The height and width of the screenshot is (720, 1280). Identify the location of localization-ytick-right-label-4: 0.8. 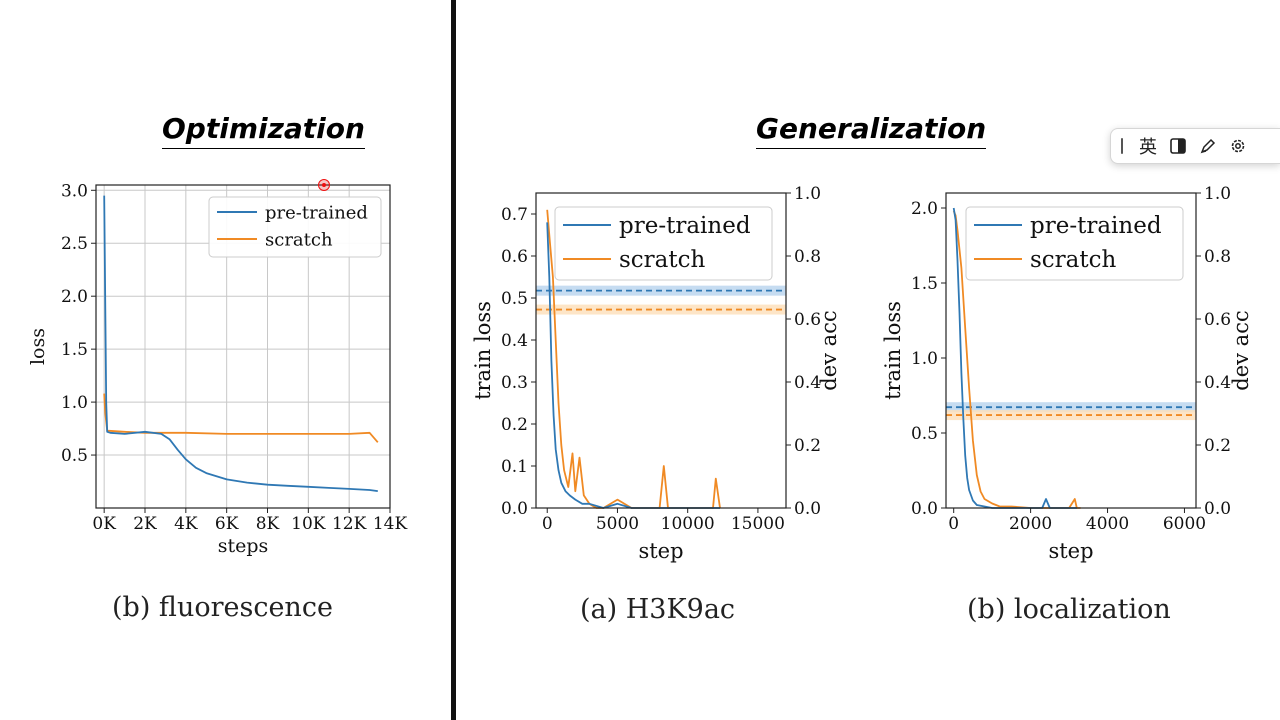
(1217, 257).